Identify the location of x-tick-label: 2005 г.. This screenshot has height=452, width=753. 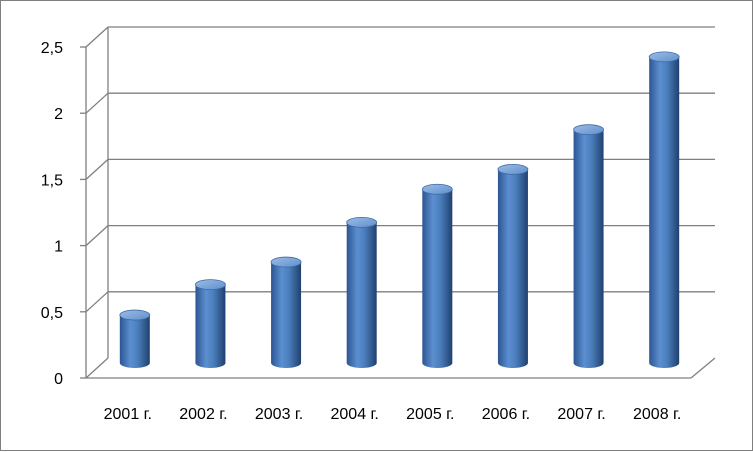
(430, 414).